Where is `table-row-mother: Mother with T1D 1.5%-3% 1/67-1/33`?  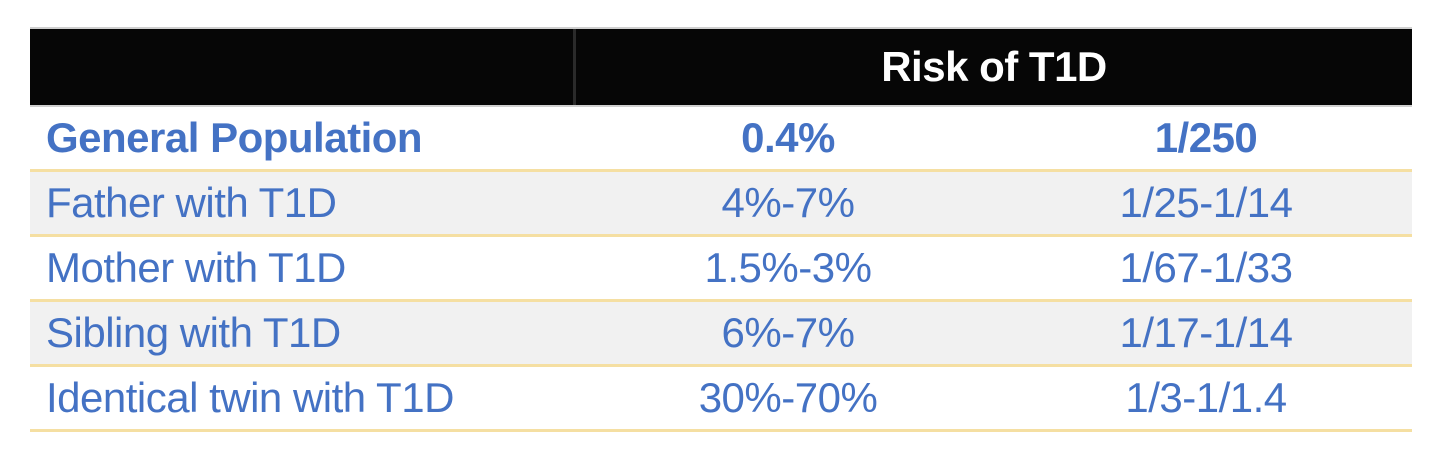 table-row-mother: Mother with T1D 1.5%-3% 1/67-1/33 is located at coordinates (721, 269).